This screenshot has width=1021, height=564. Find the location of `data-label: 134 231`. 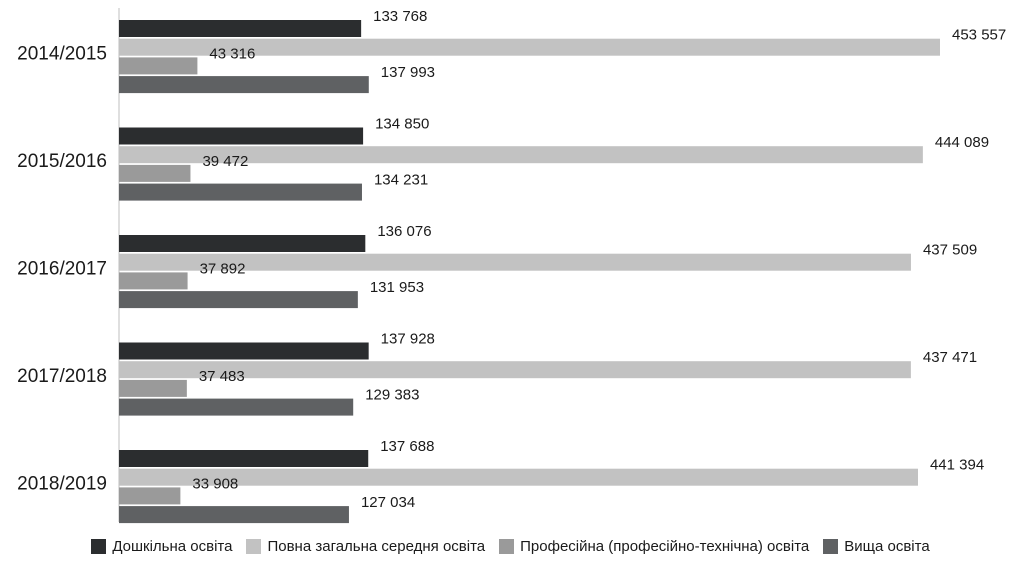

data-label: 134 231 is located at coordinates (401, 180).